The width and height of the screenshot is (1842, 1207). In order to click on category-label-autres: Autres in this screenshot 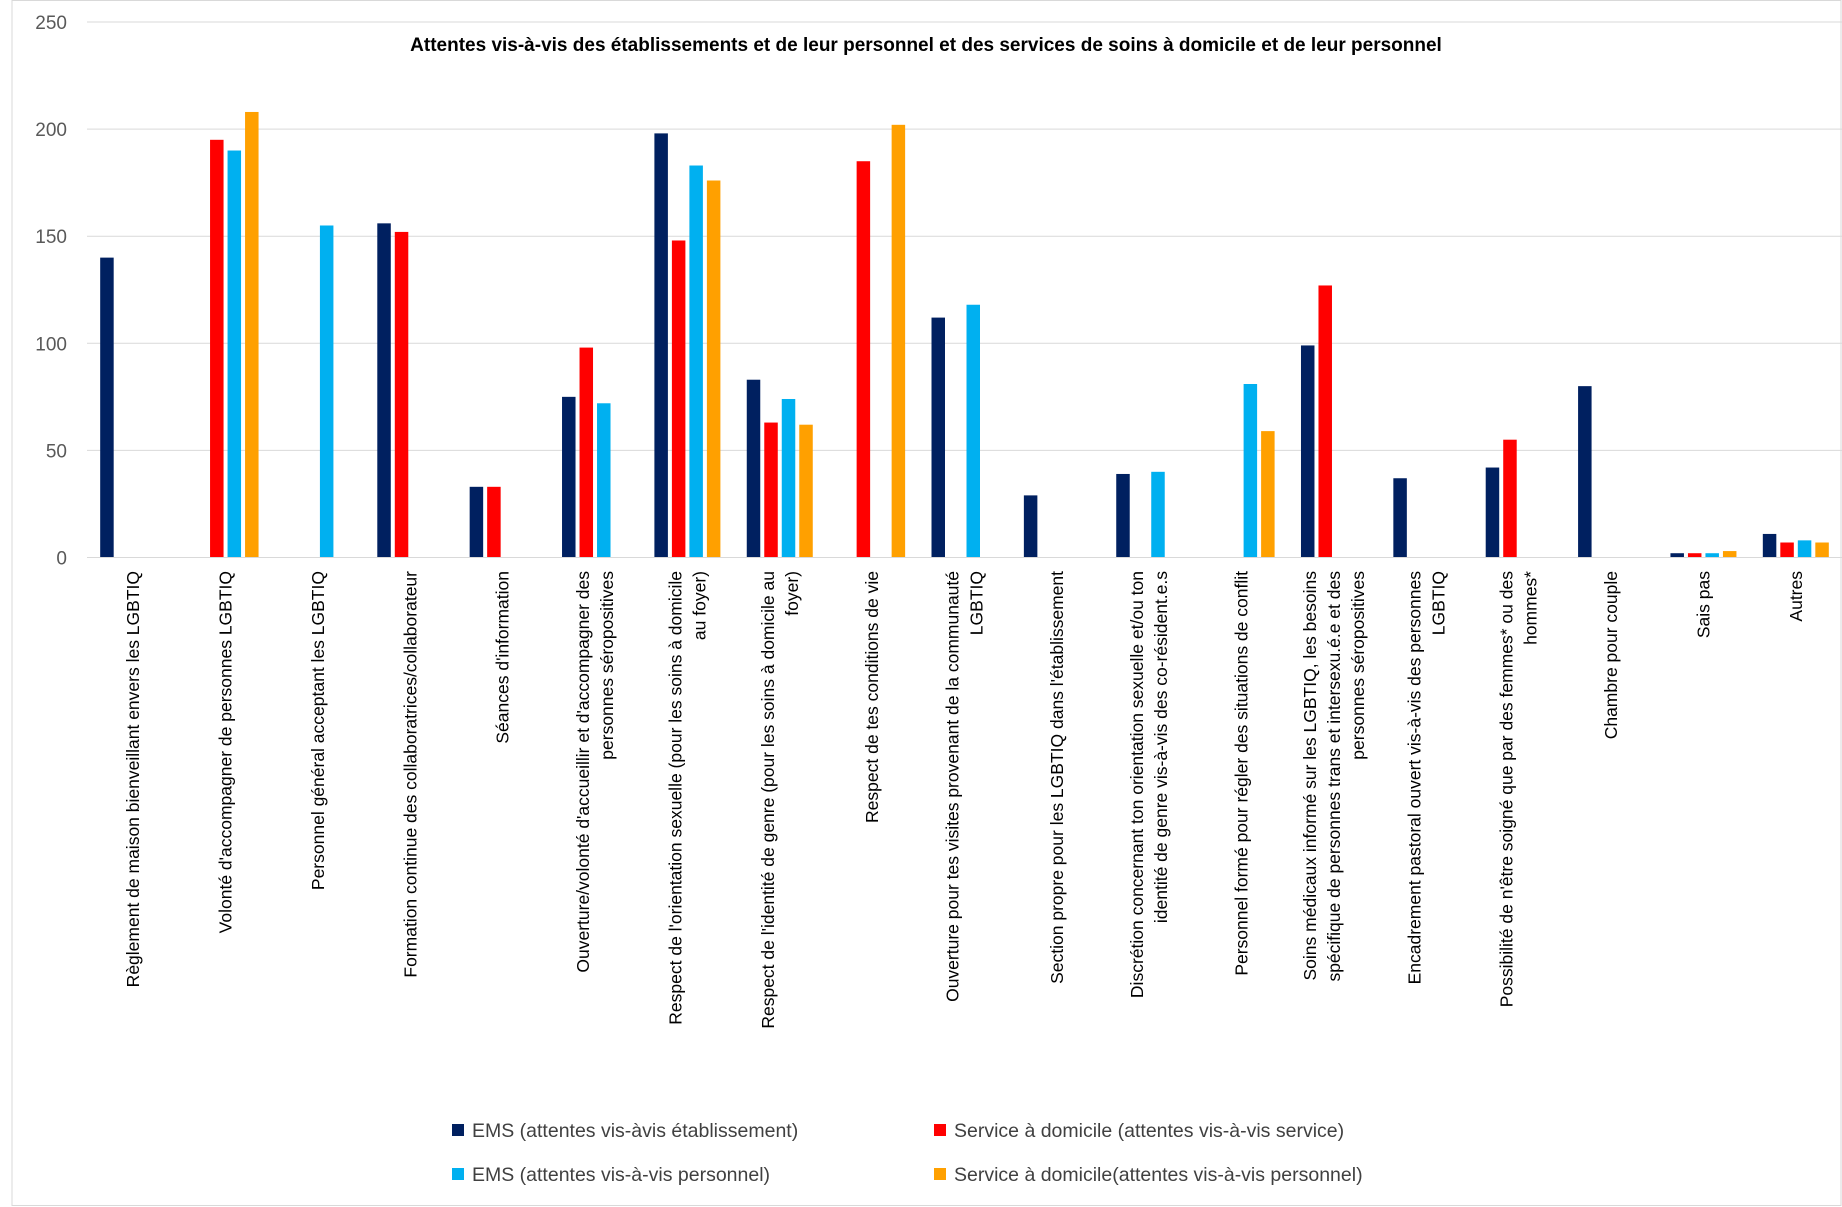, I will do `click(1796, 596)`.